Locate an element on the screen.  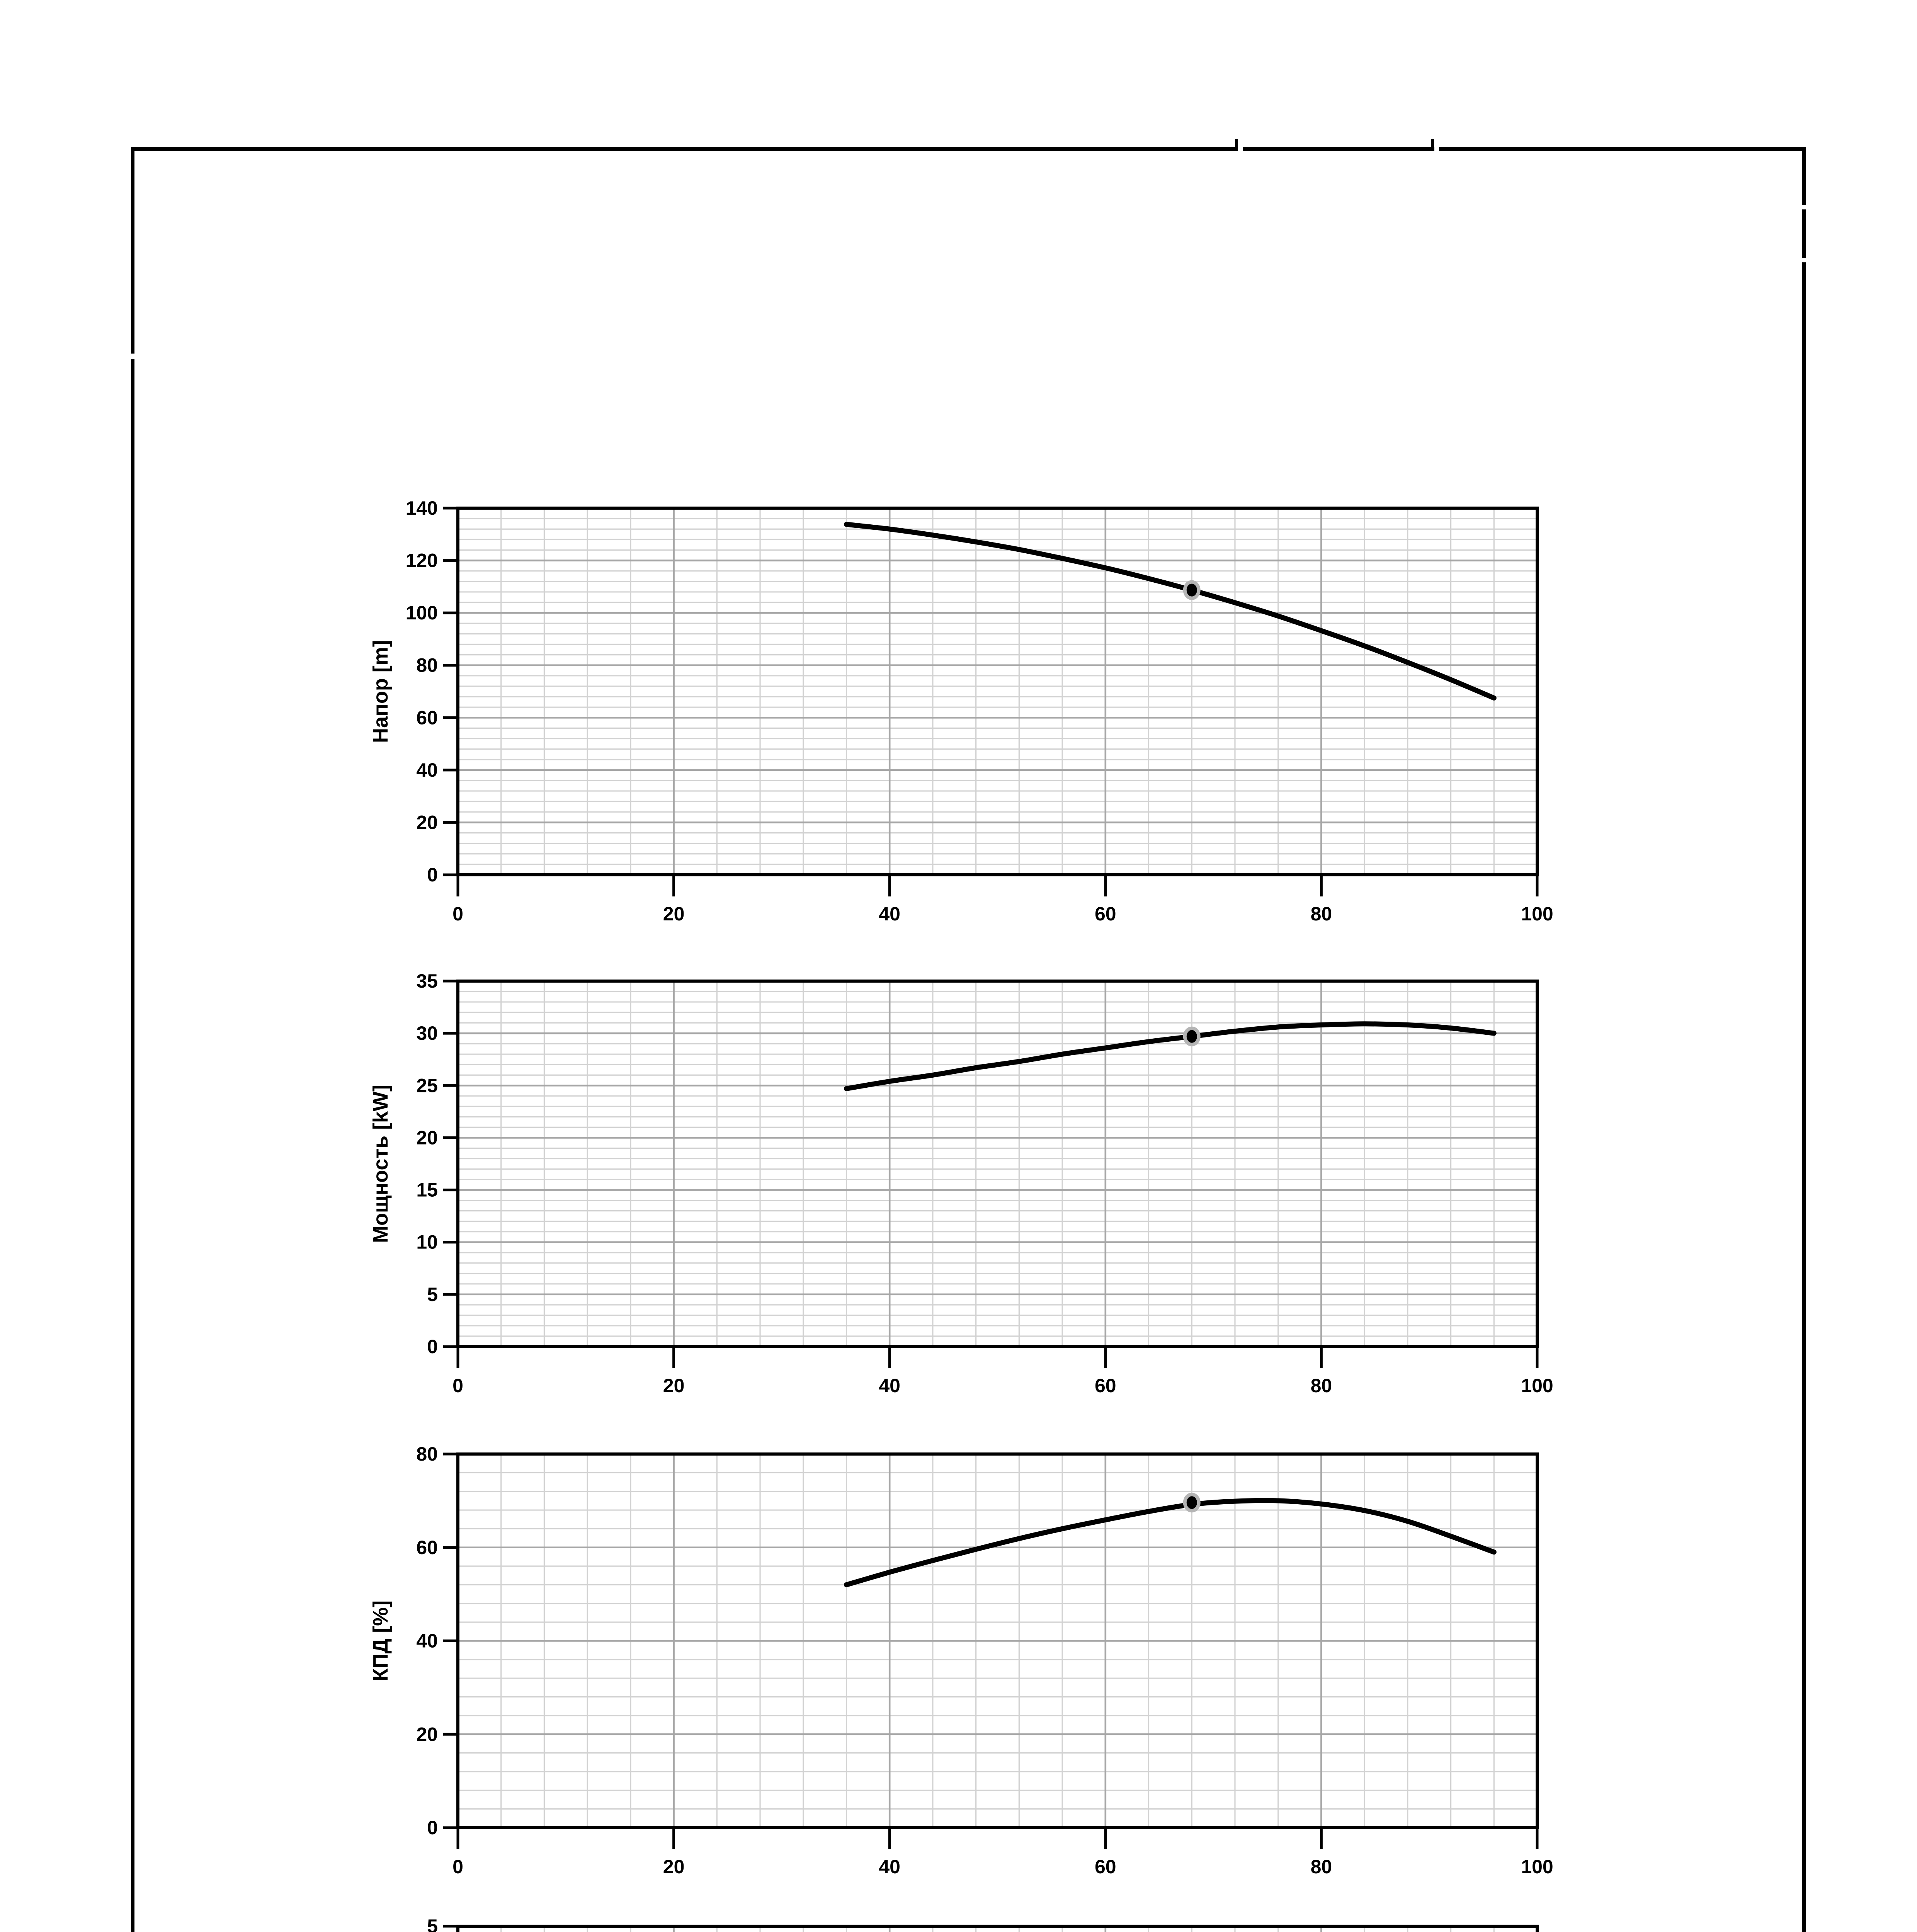
y-axis-title-power: Мощность [kW] is located at coordinates (380, 1164).